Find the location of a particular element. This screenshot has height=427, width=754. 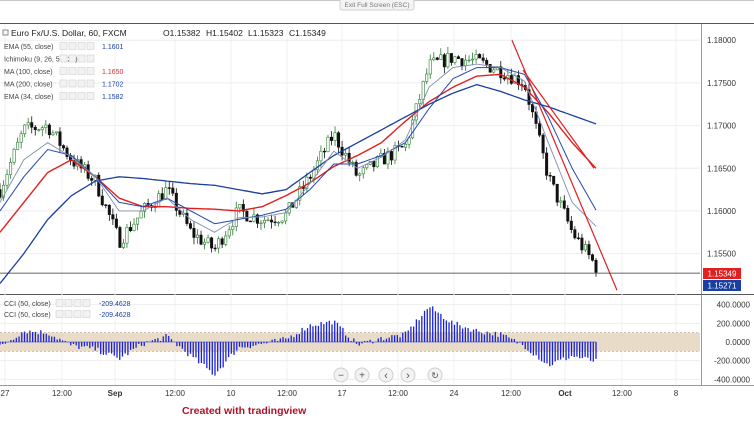

scroll-right-button is located at coordinates (408, 375).